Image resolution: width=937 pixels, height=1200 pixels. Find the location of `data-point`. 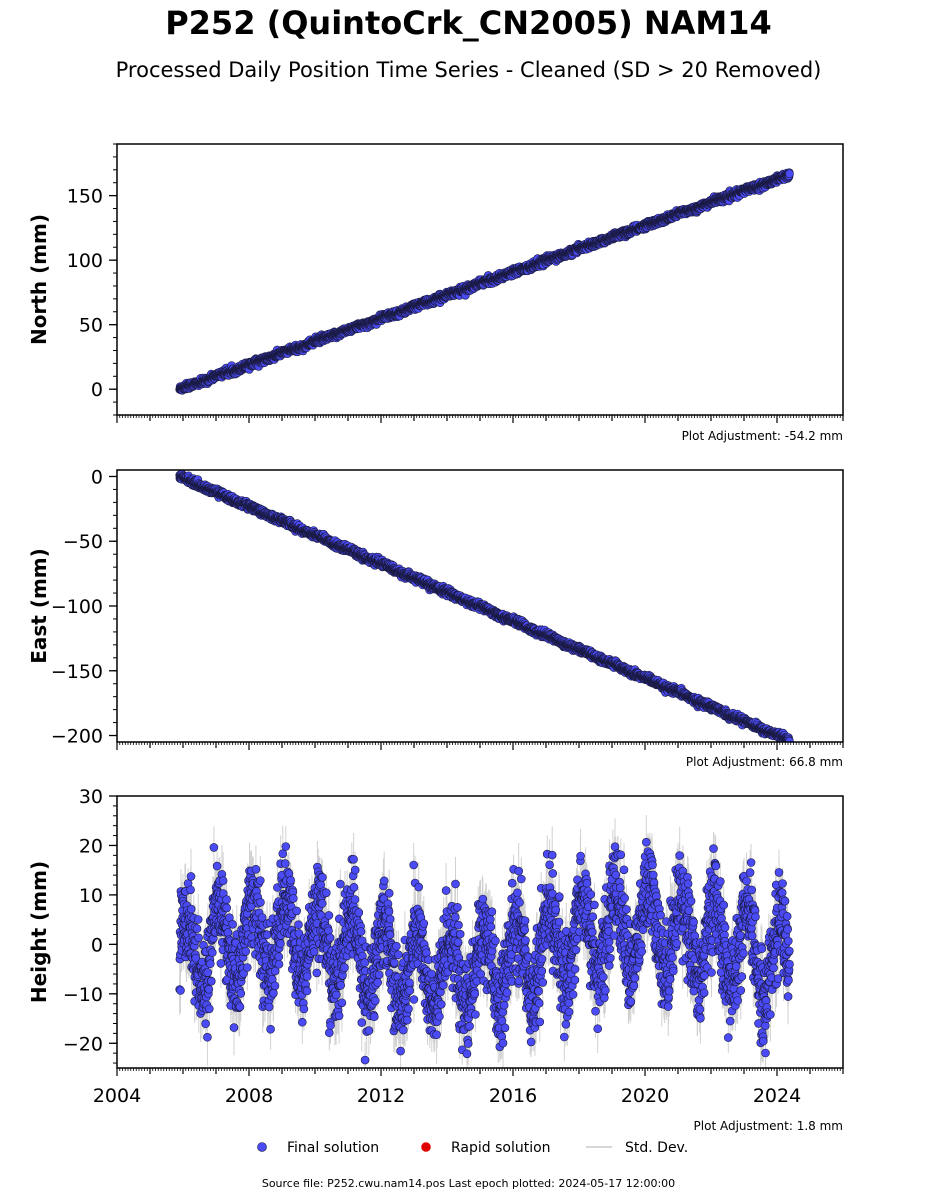

data-point is located at coordinates (789, 173).